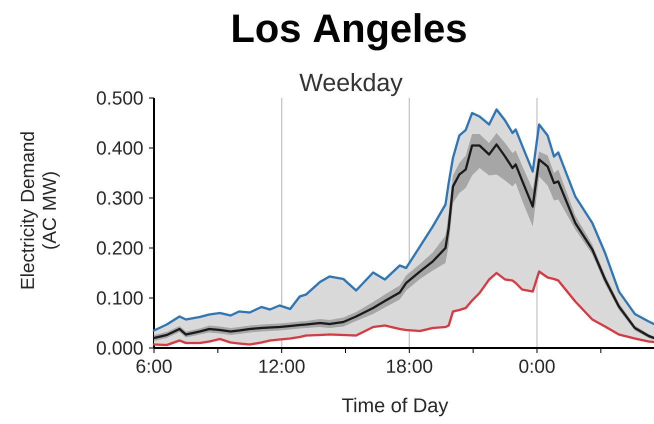 Image resolution: width=654 pixels, height=424 pixels. Describe the element at coordinates (395, 407) in the screenshot. I see `x-axis-title: Time of Day` at that location.